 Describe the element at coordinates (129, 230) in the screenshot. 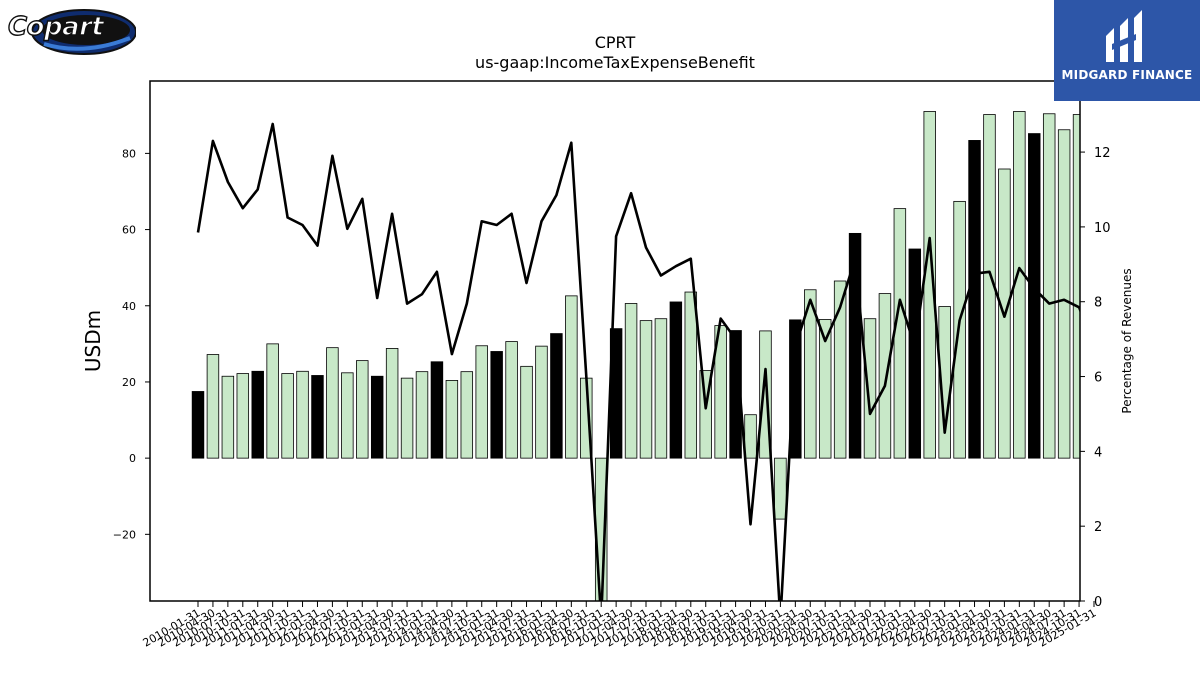

I see `y-tick-label: 60` at that location.